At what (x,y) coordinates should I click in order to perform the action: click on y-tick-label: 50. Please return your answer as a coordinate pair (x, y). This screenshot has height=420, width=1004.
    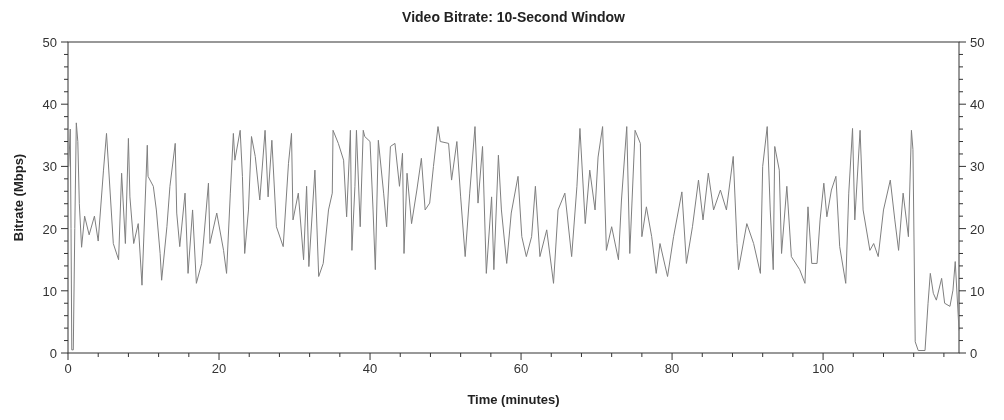
    Looking at the image, I should click on (49, 42).